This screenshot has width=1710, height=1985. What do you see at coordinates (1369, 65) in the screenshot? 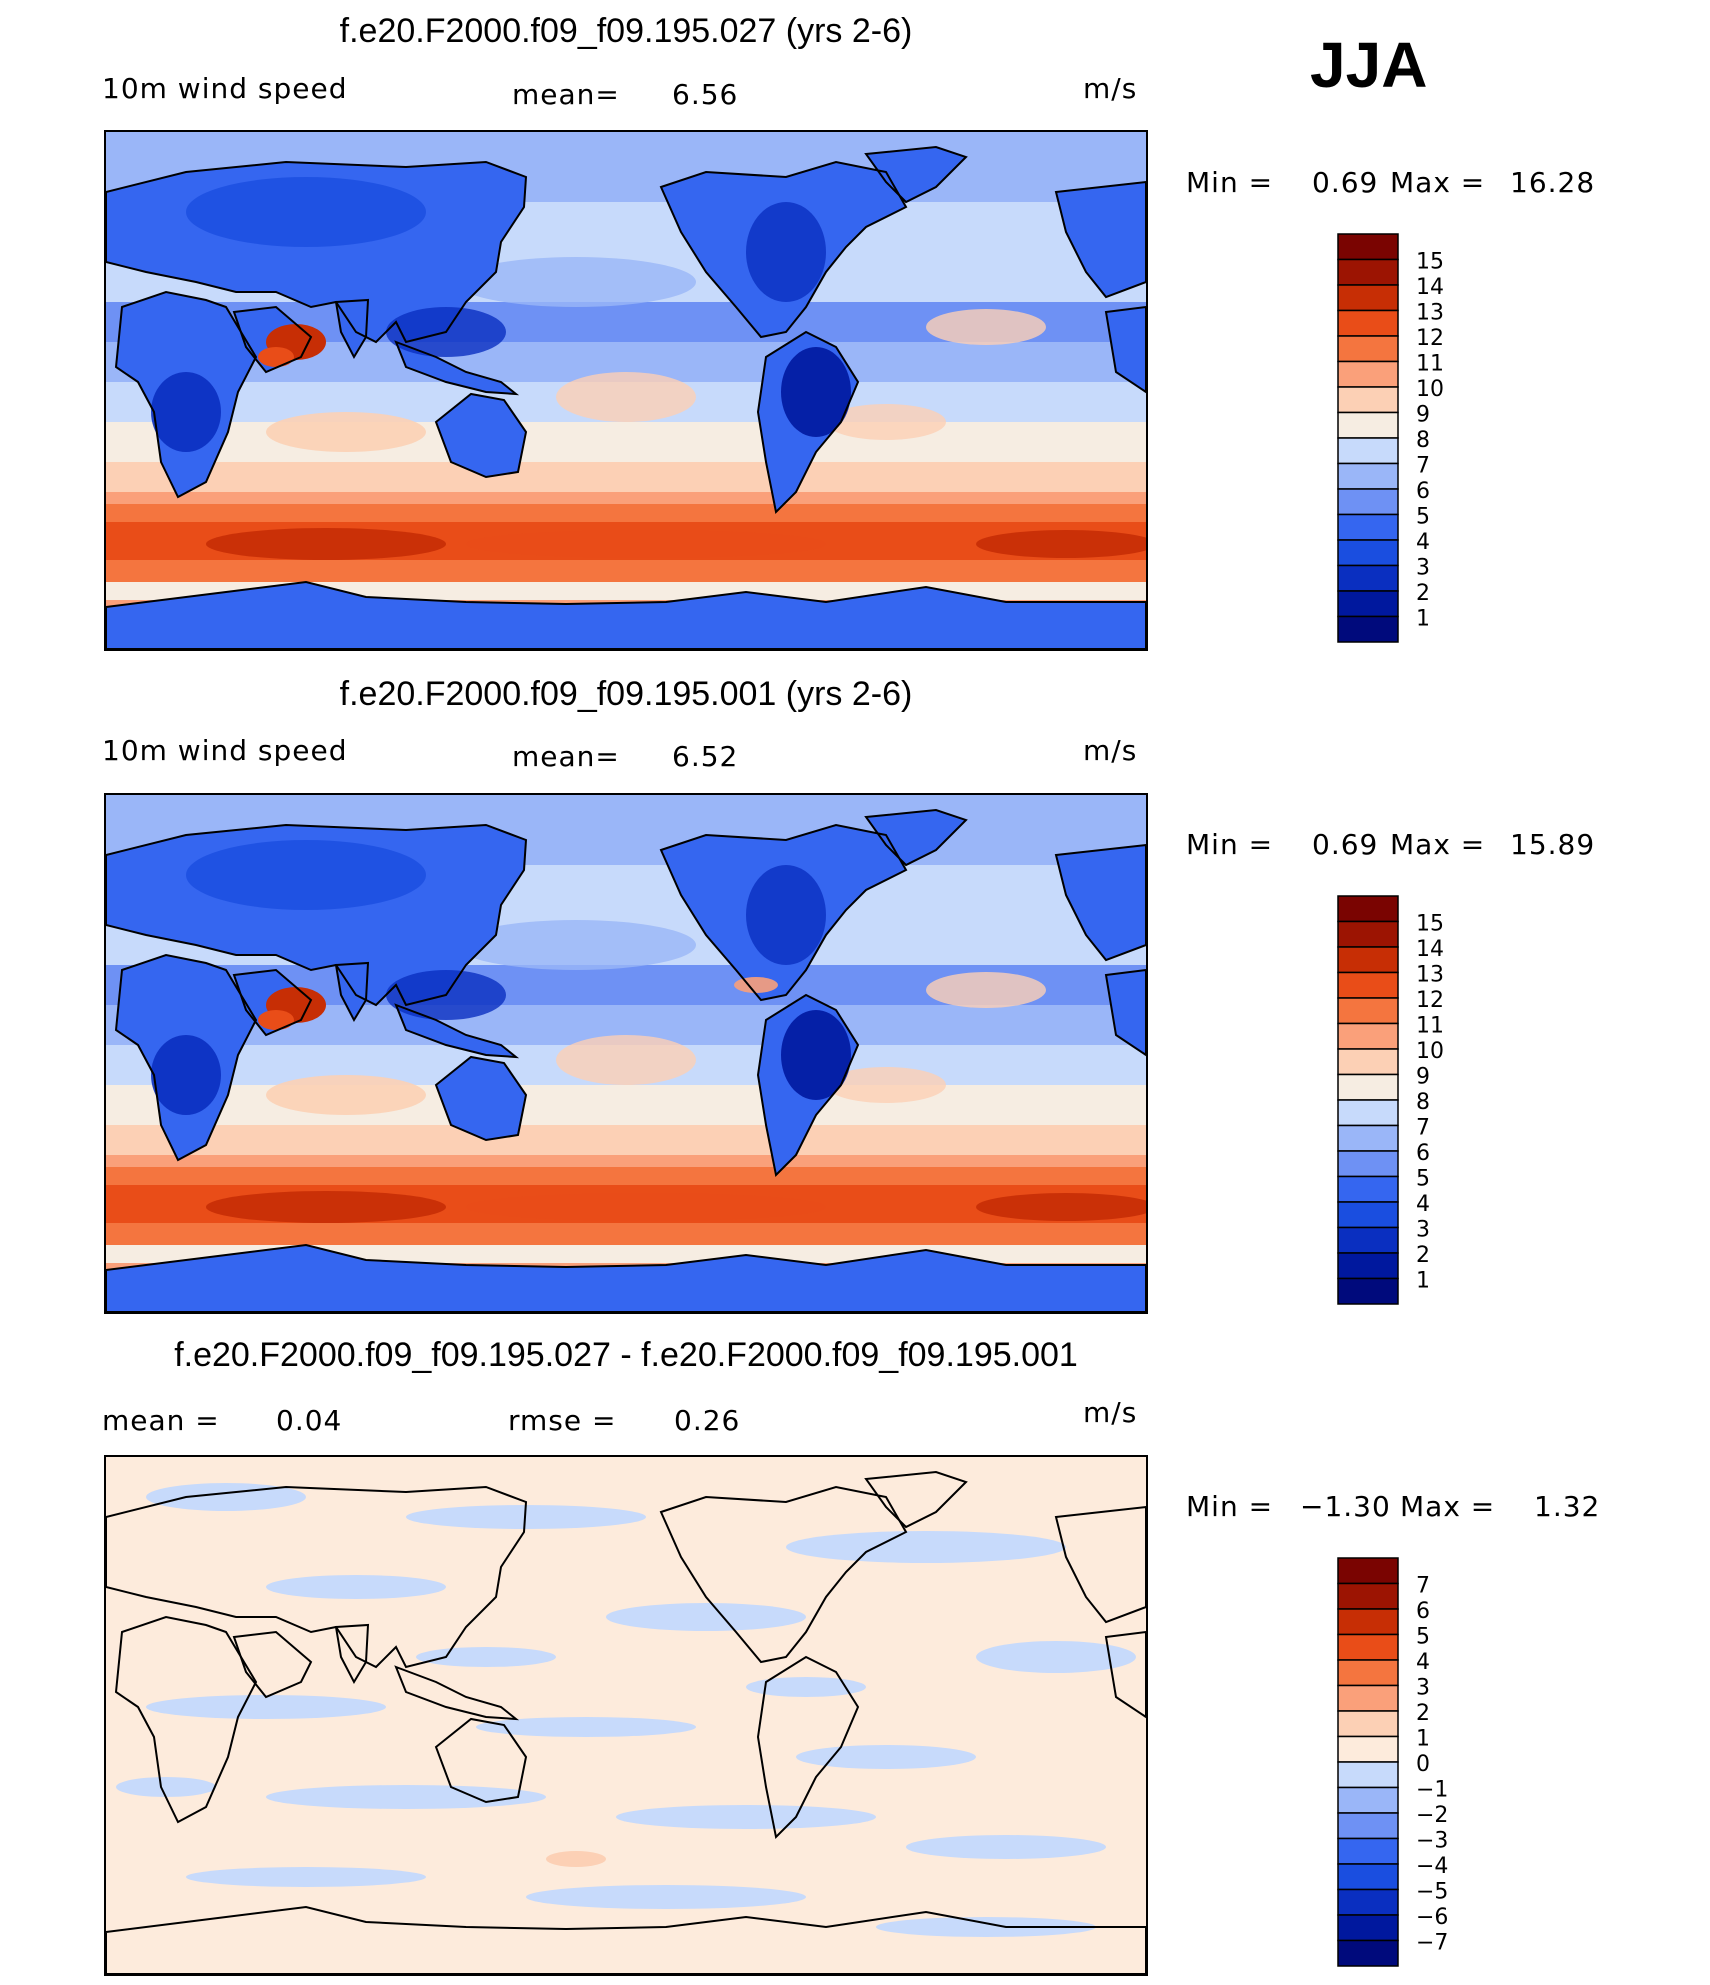
I see `season-label: JJA` at bounding box center [1369, 65].